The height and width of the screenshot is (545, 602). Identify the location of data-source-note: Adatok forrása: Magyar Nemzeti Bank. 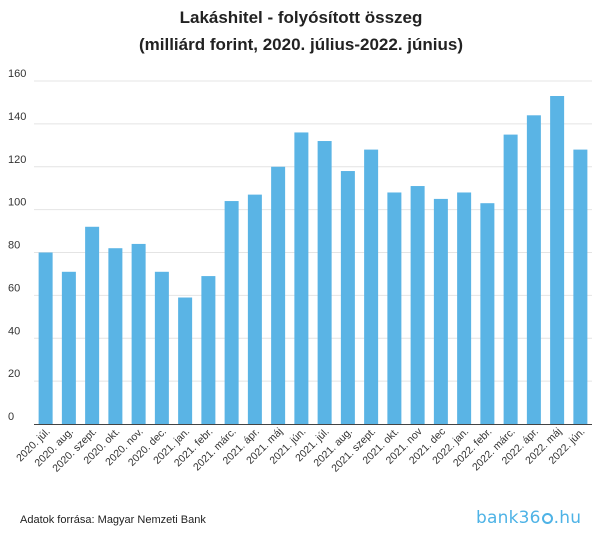
(113, 520).